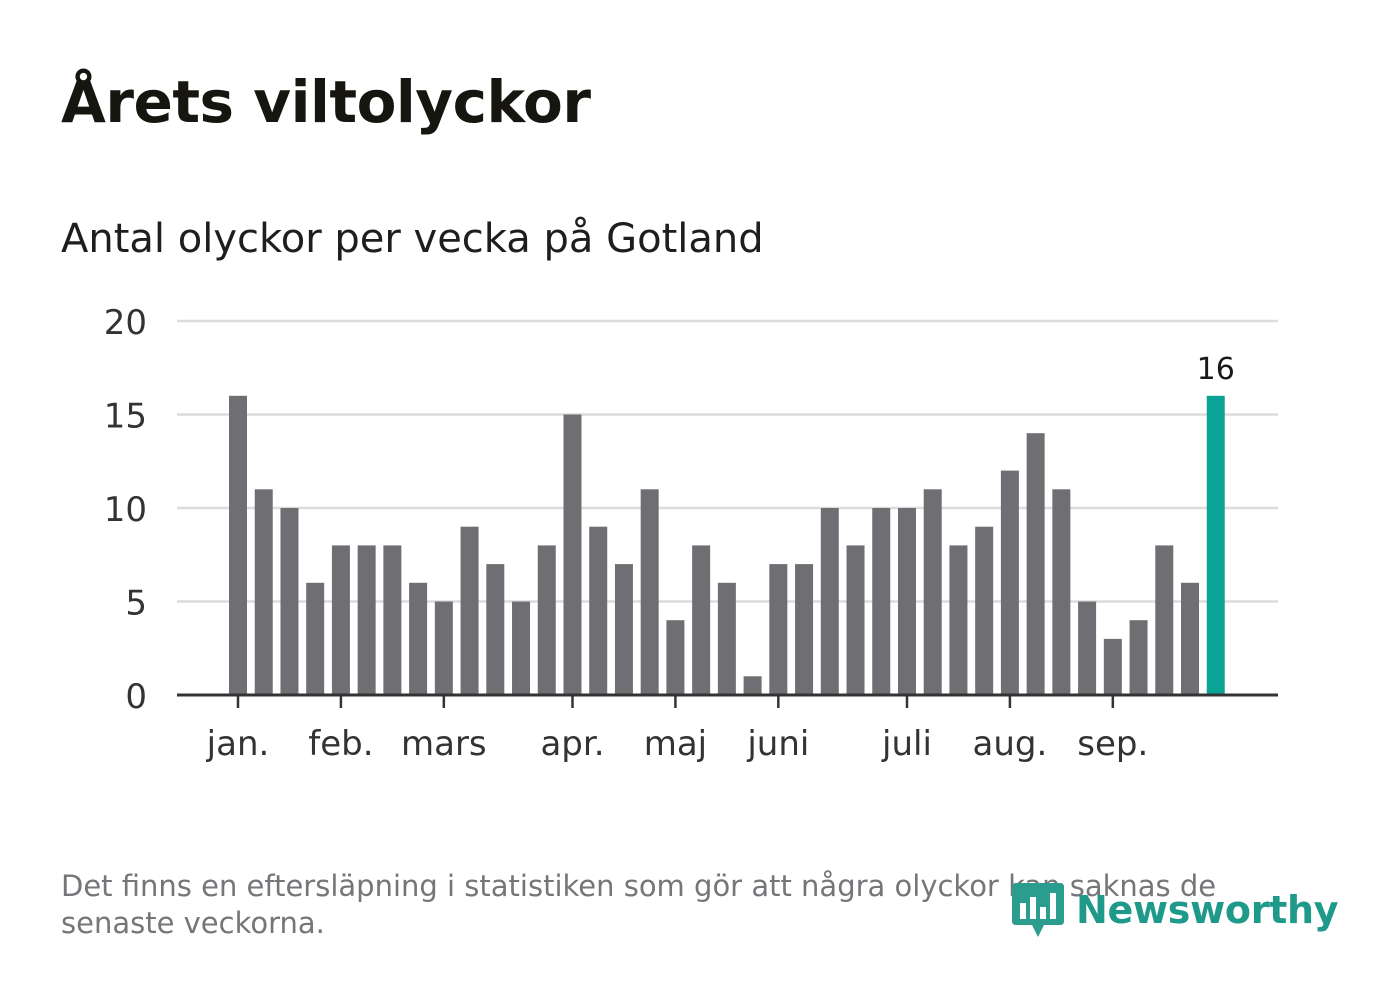 The height and width of the screenshot is (999, 1382). I want to click on brand-name: Newsworthy, so click(1207, 910).